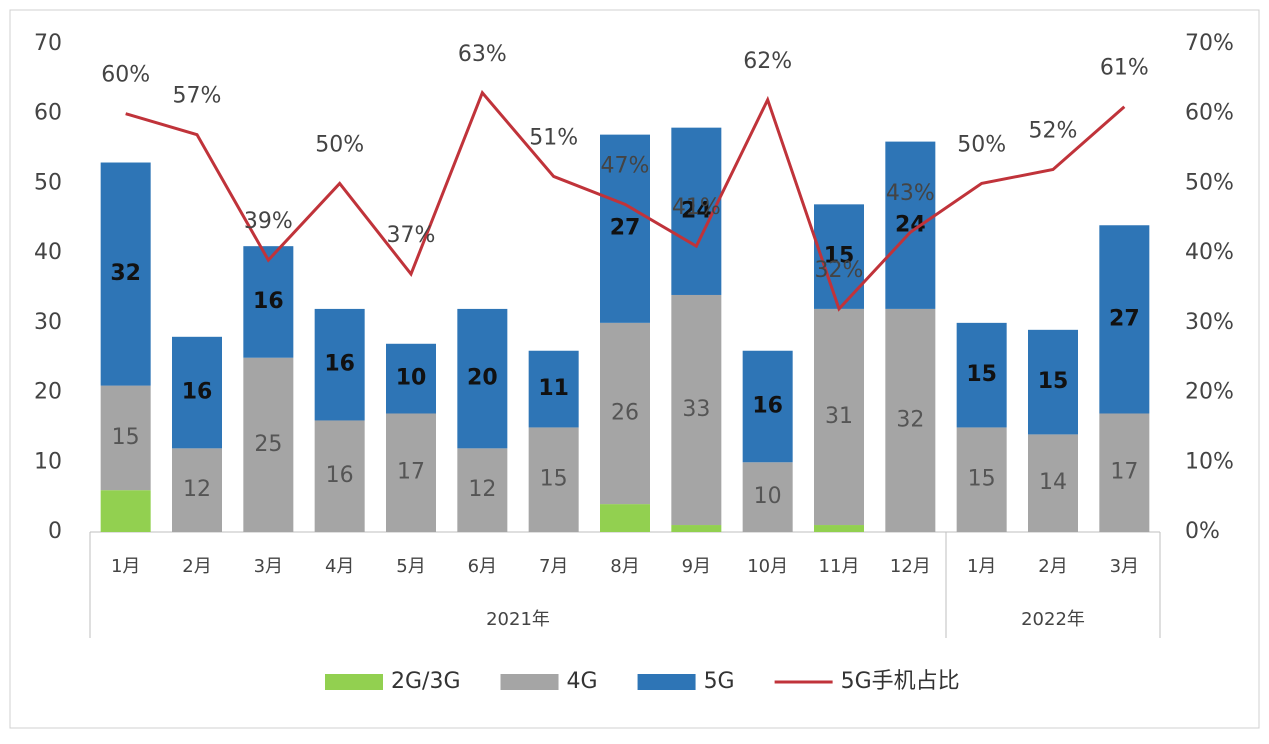 The image size is (1269, 744). Describe the element at coordinates (48, 113) in the screenshot. I see `y-tick-label: 60` at that location.